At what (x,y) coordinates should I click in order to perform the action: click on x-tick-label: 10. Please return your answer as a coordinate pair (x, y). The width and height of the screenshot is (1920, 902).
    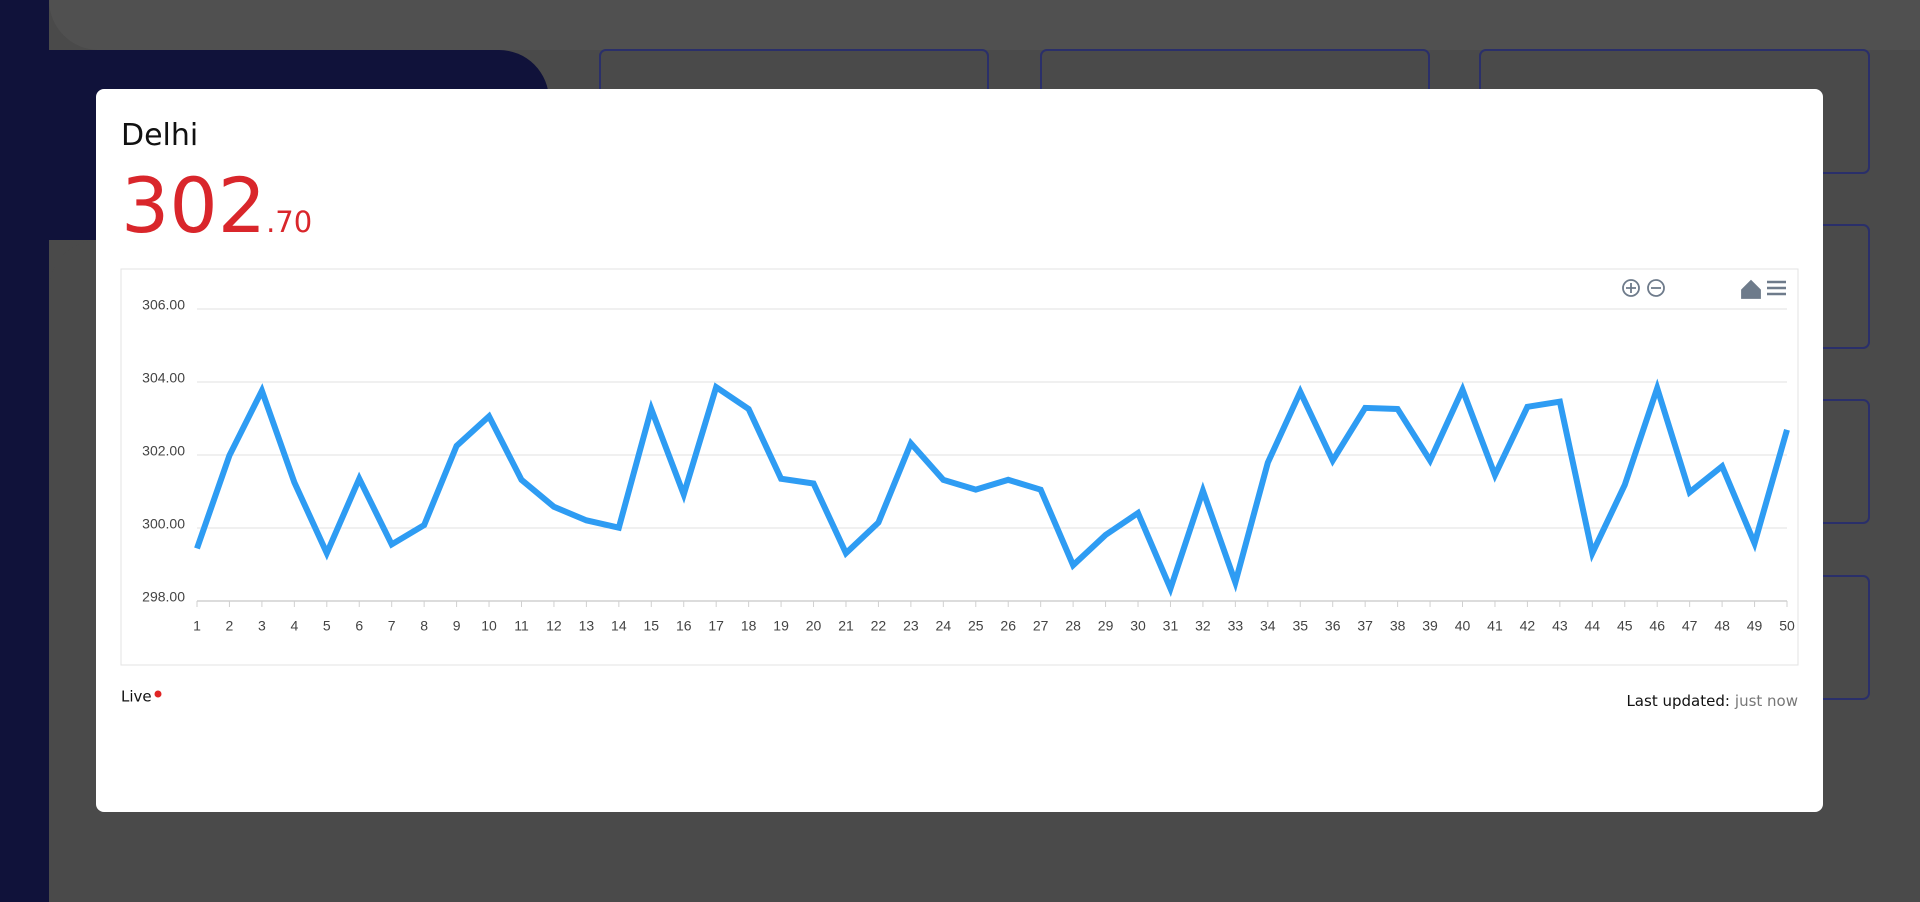
    Looking at the image, I should click on (489, 626).